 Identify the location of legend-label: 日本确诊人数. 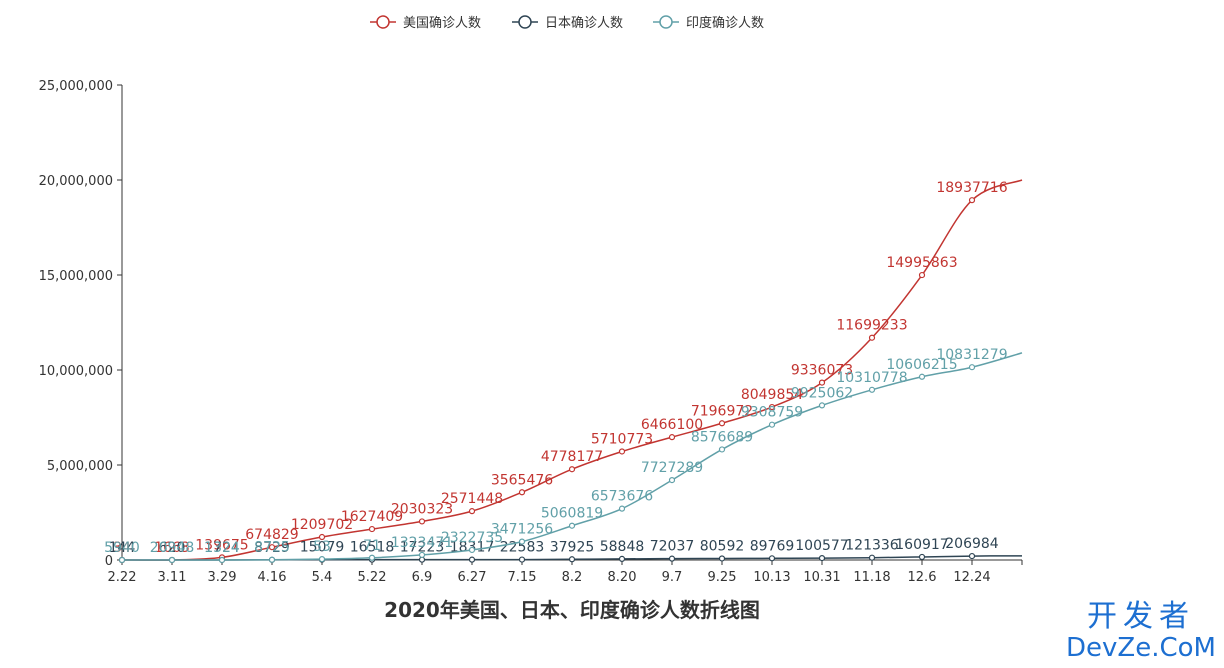
(584, 23).